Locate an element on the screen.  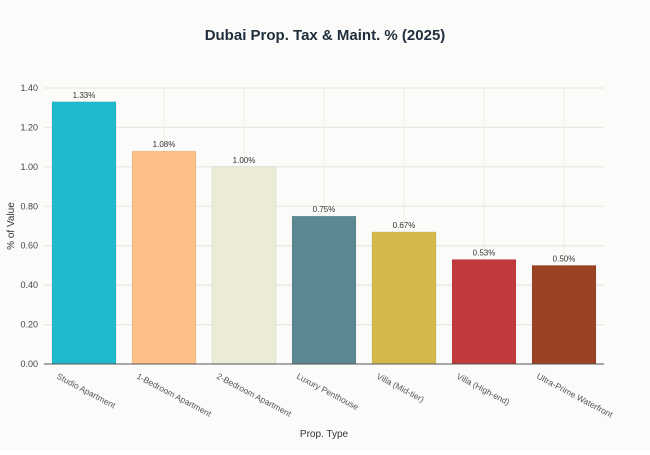
x-tick-label: 1-Bedroom Apartment is located at coordinates (174, 395).